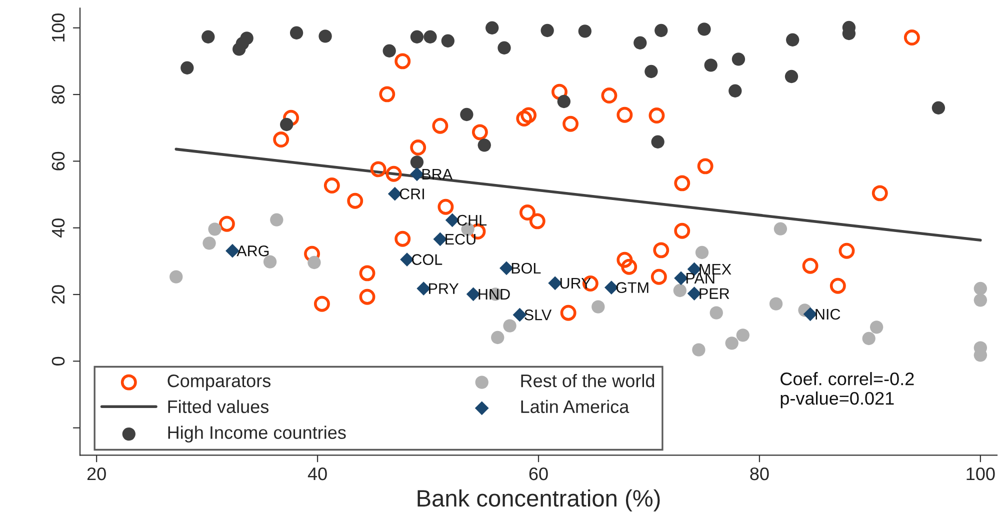  Describe the element at coordinates (58, 94) in the screenshot. I see `y-tick-label: 80` at that location.